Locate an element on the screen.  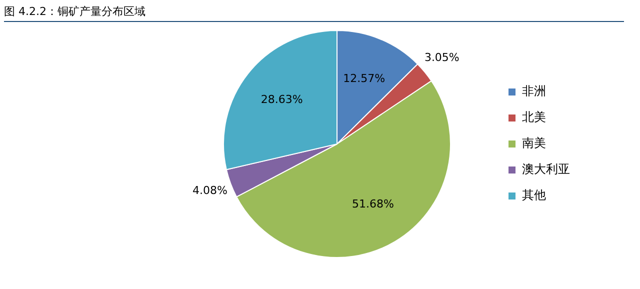
legend-label: 其他 is located at coordinates (534, 195).